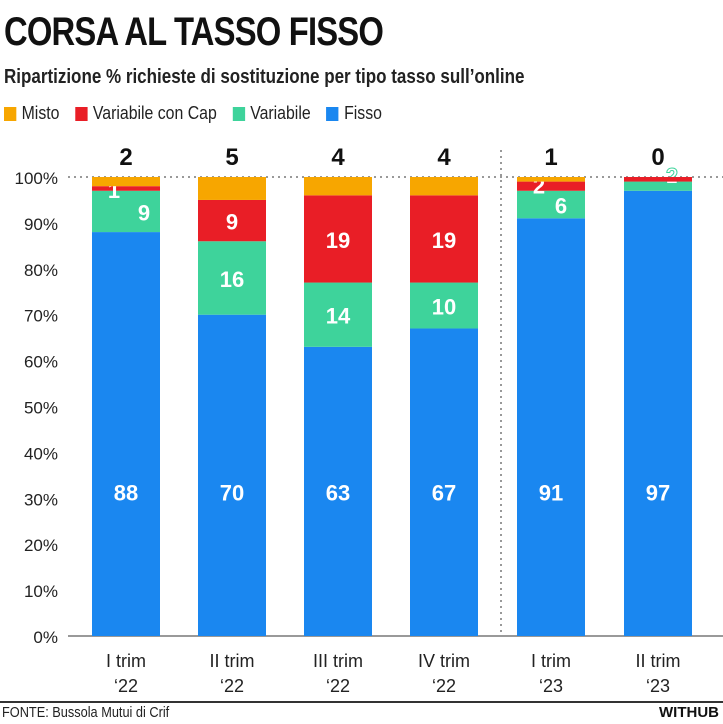 This screenshot has height=724, width=723. Describe the element at coordinates (41, 224) in the screenshot. I see `y-tick-label: 90%` at that location.